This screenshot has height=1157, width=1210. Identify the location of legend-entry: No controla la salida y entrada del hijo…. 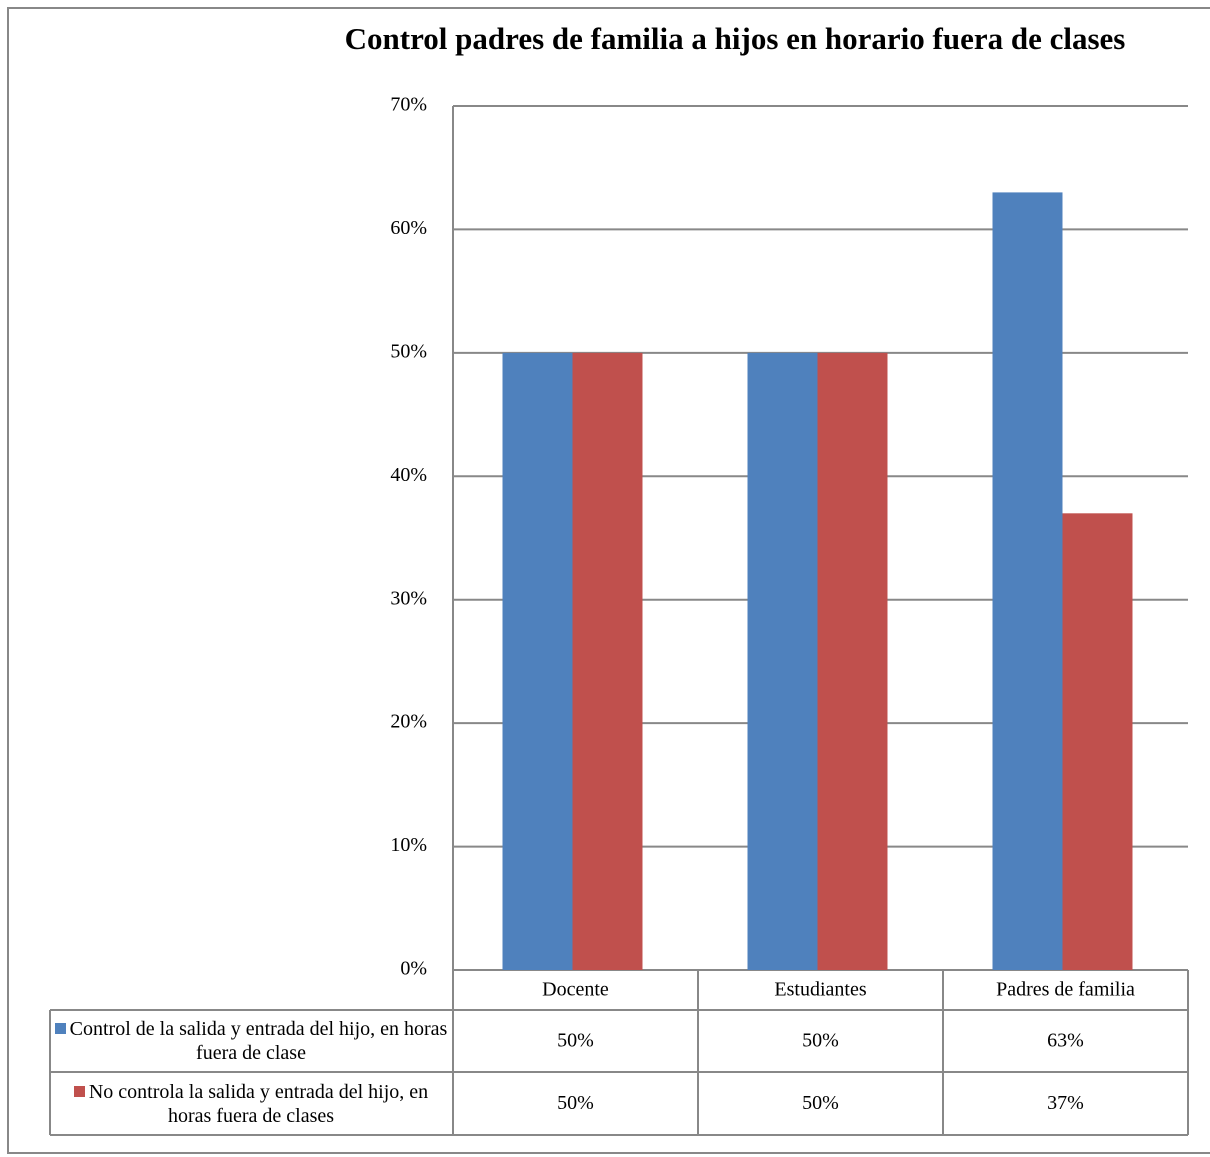
(251, 1103).